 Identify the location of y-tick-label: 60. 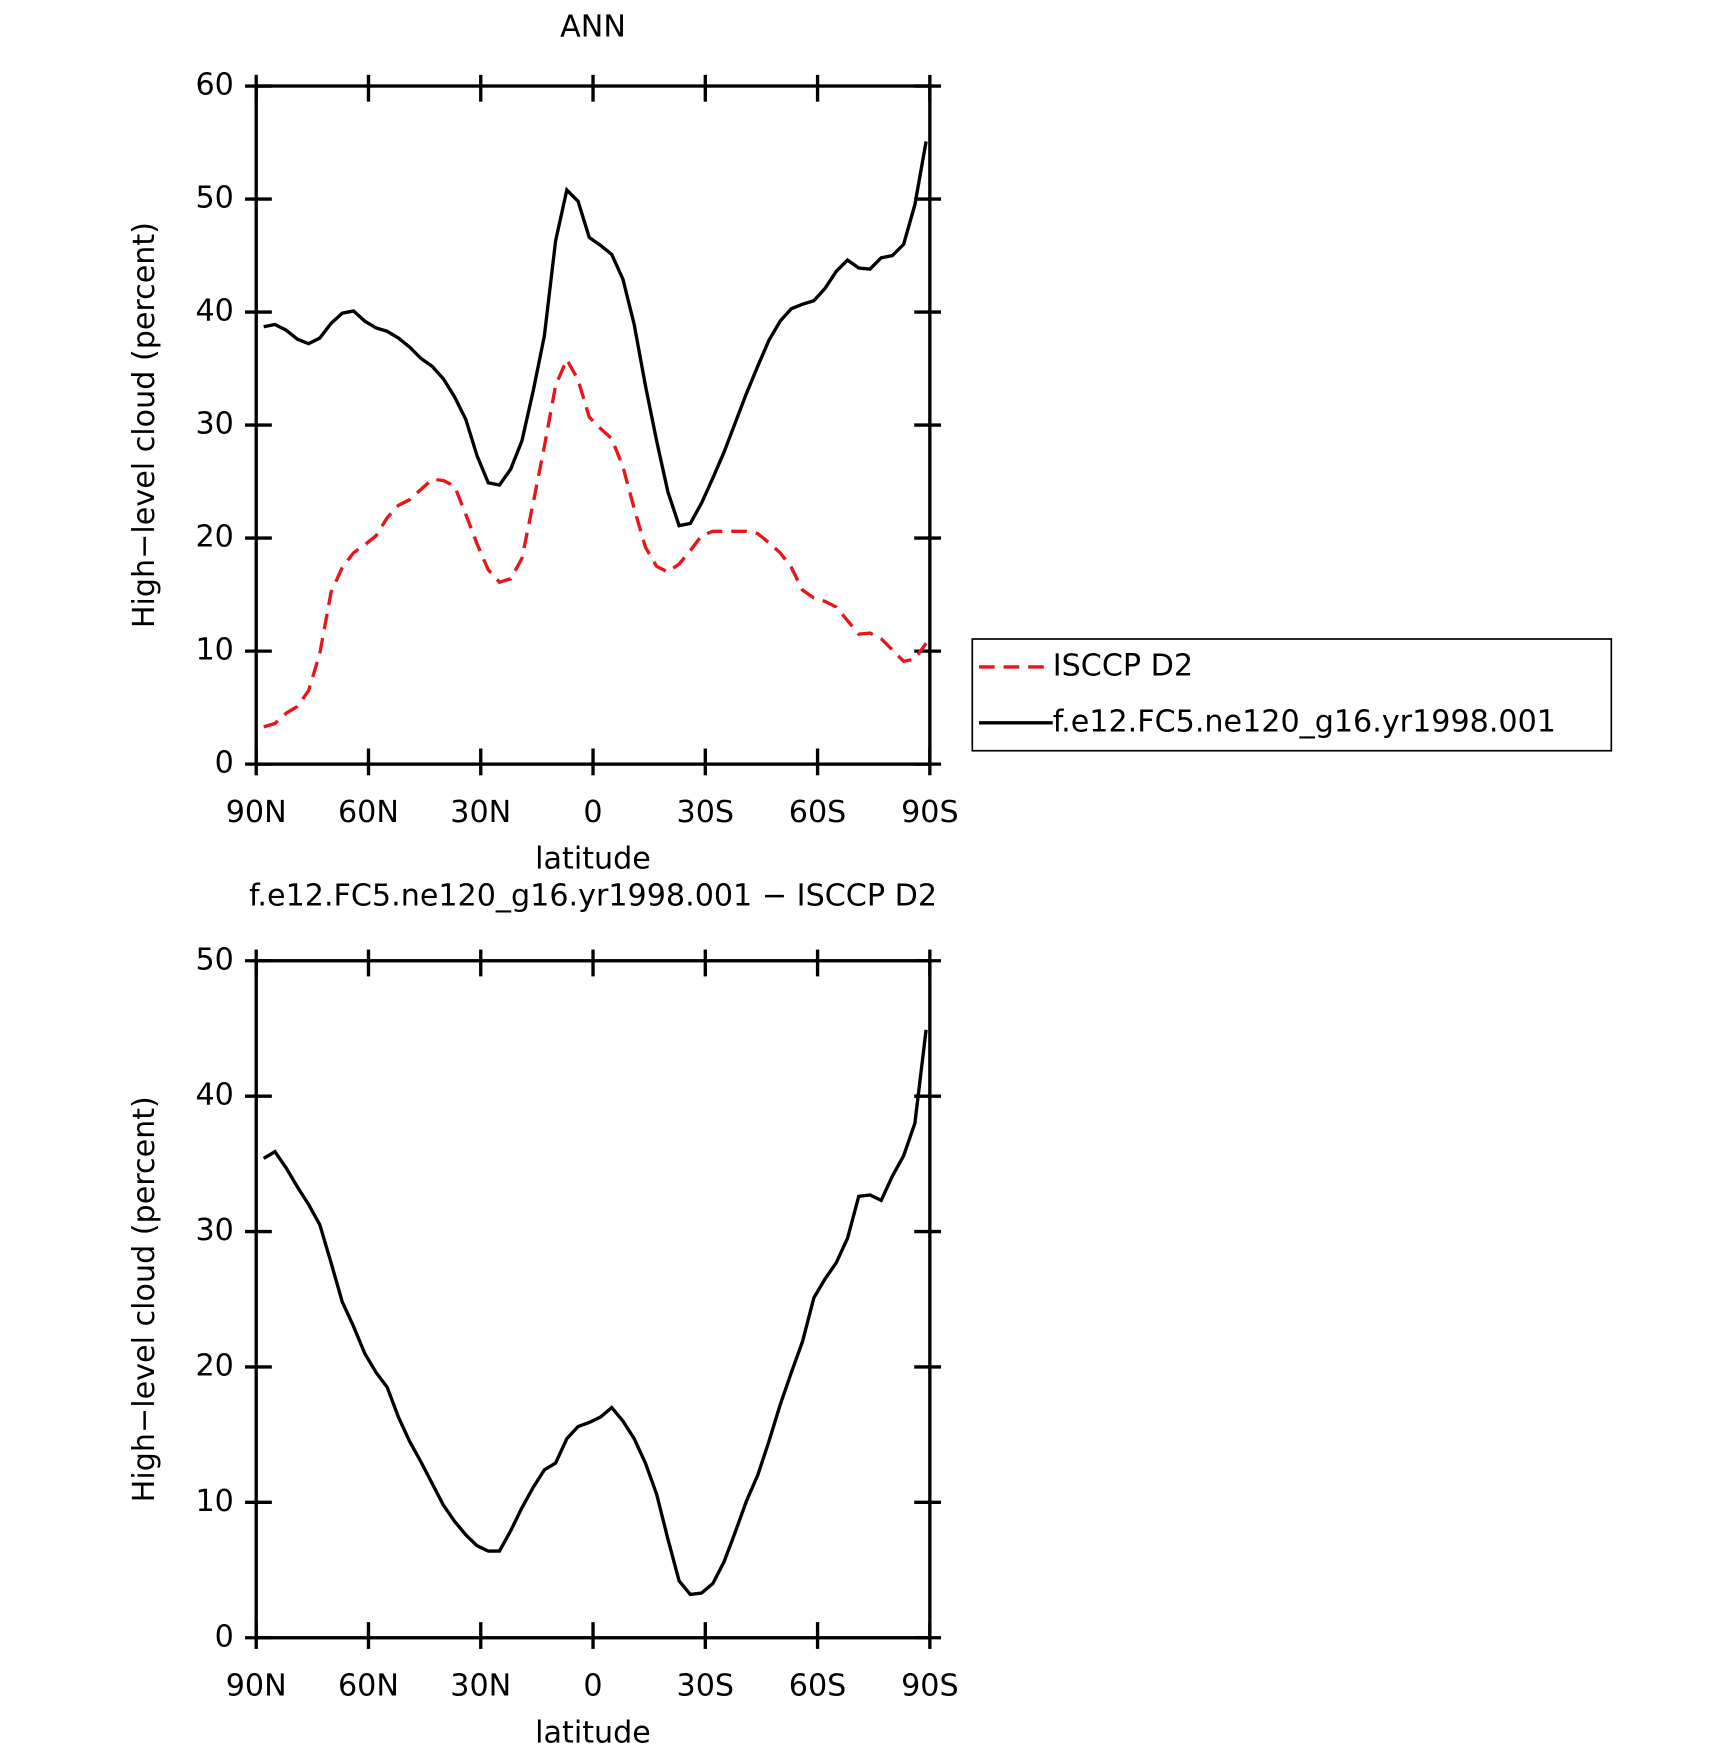
(214, 85).